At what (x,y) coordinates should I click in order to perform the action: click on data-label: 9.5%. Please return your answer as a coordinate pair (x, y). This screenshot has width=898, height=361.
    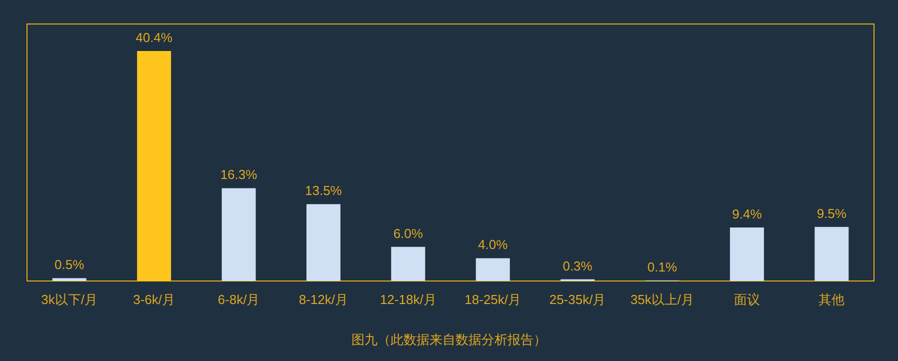
    Looking at the image, I should click on (831, 213).